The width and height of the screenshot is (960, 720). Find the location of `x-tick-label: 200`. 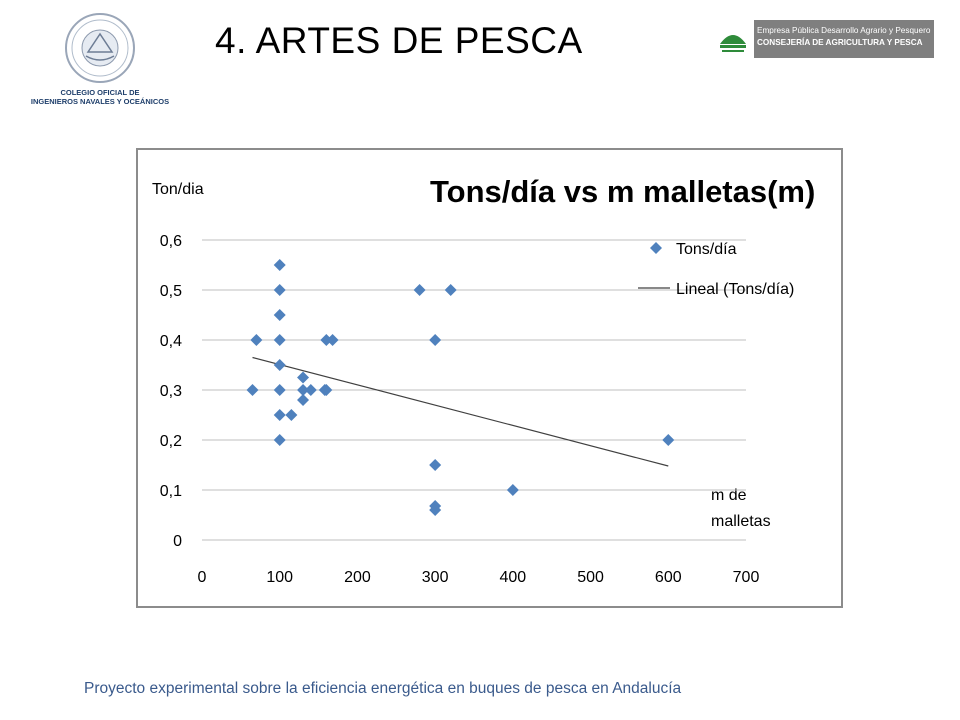

x-tick-label: 200 is located at coordinates (357, 577).